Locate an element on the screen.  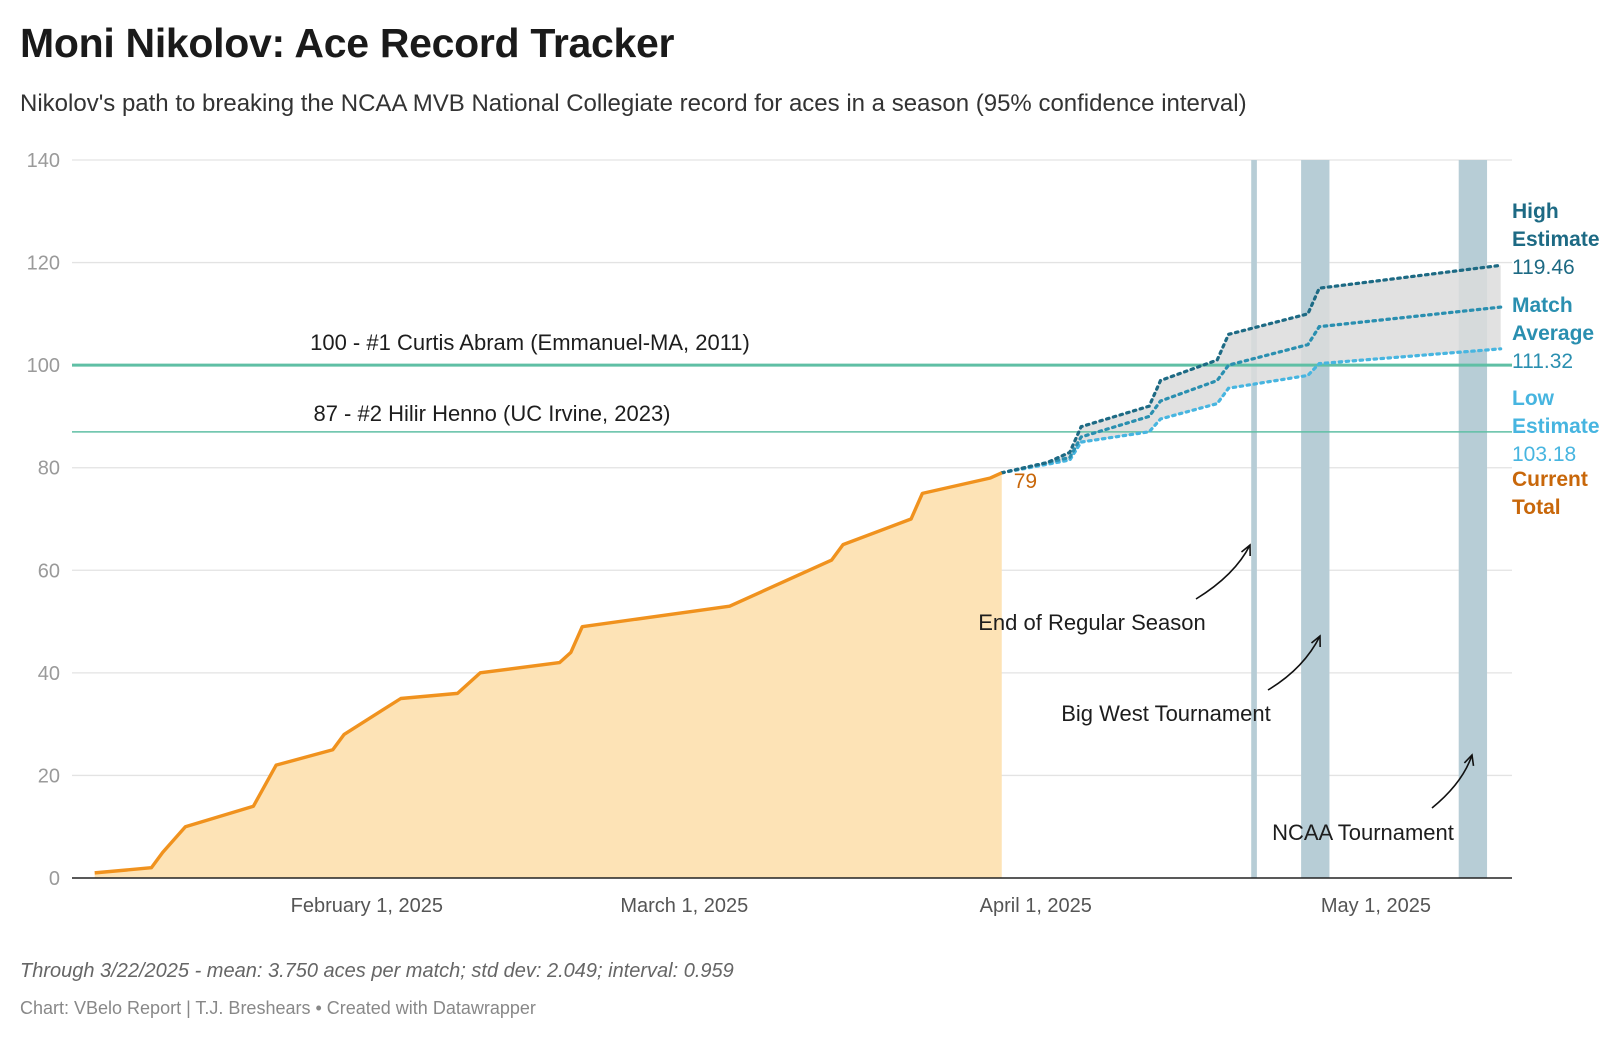
end-label-value: 111.32 is located at coordinates (1542, 361).